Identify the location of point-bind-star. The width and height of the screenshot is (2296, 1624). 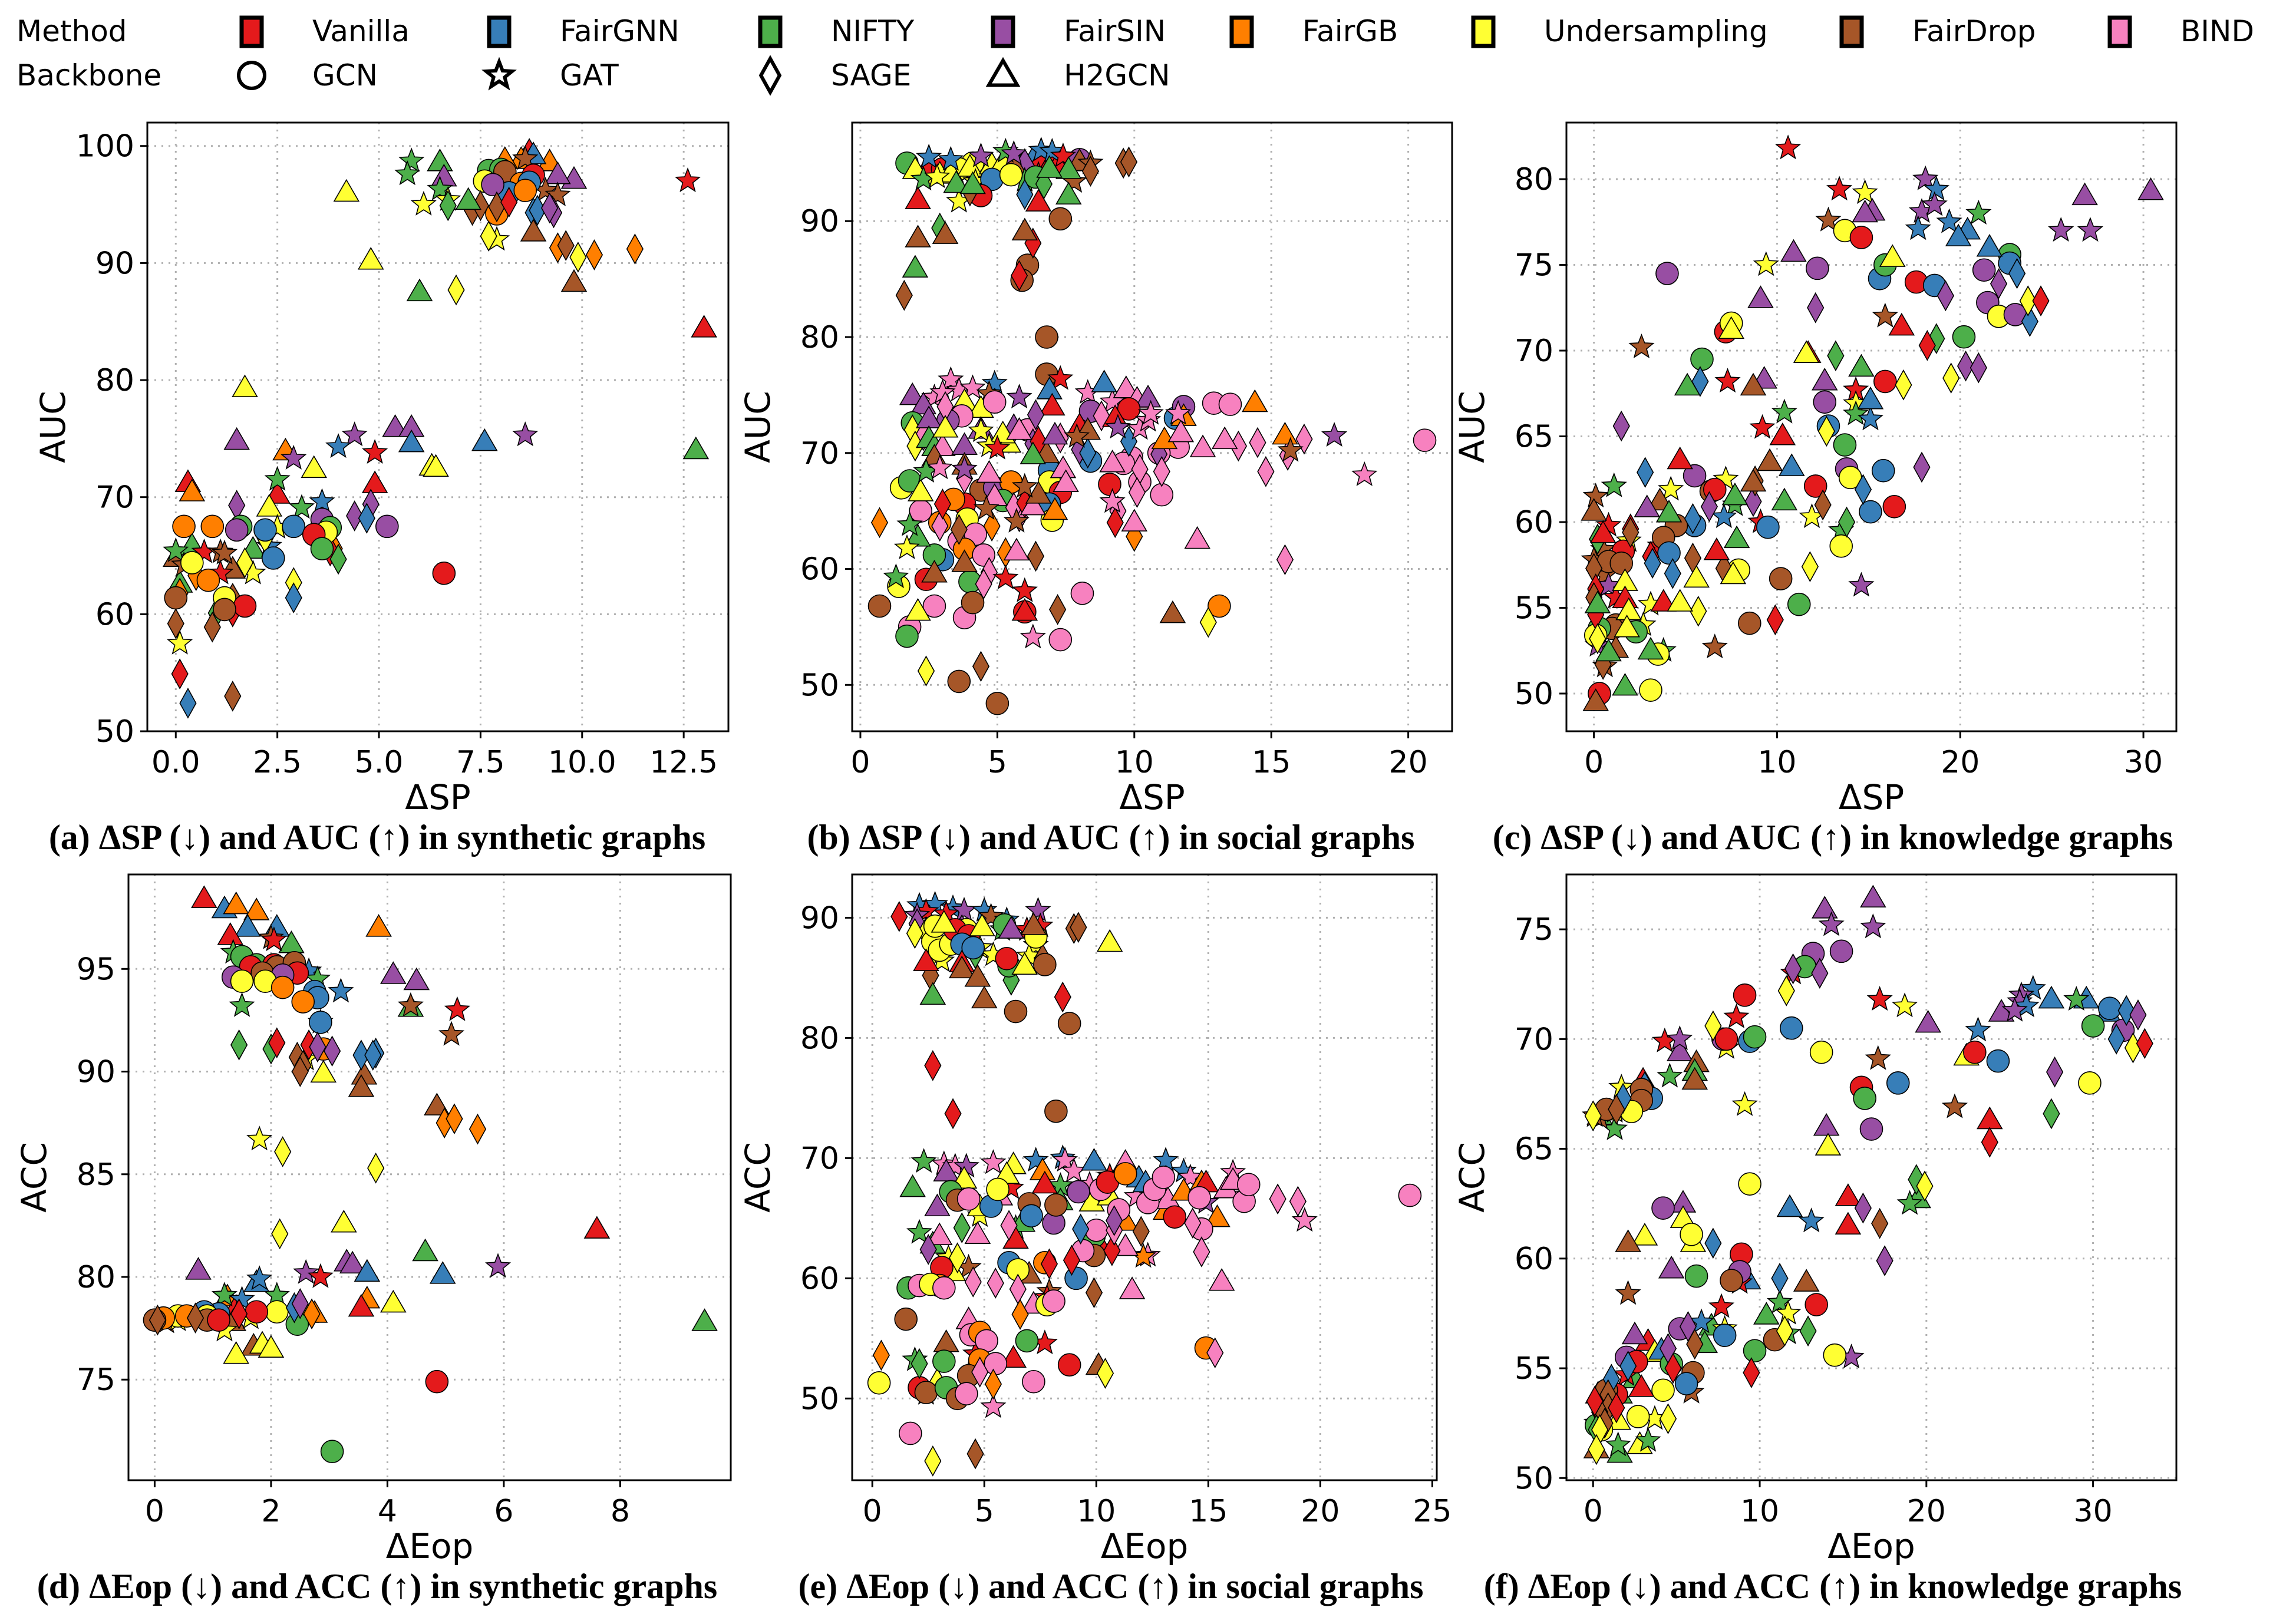
(1150, 412).